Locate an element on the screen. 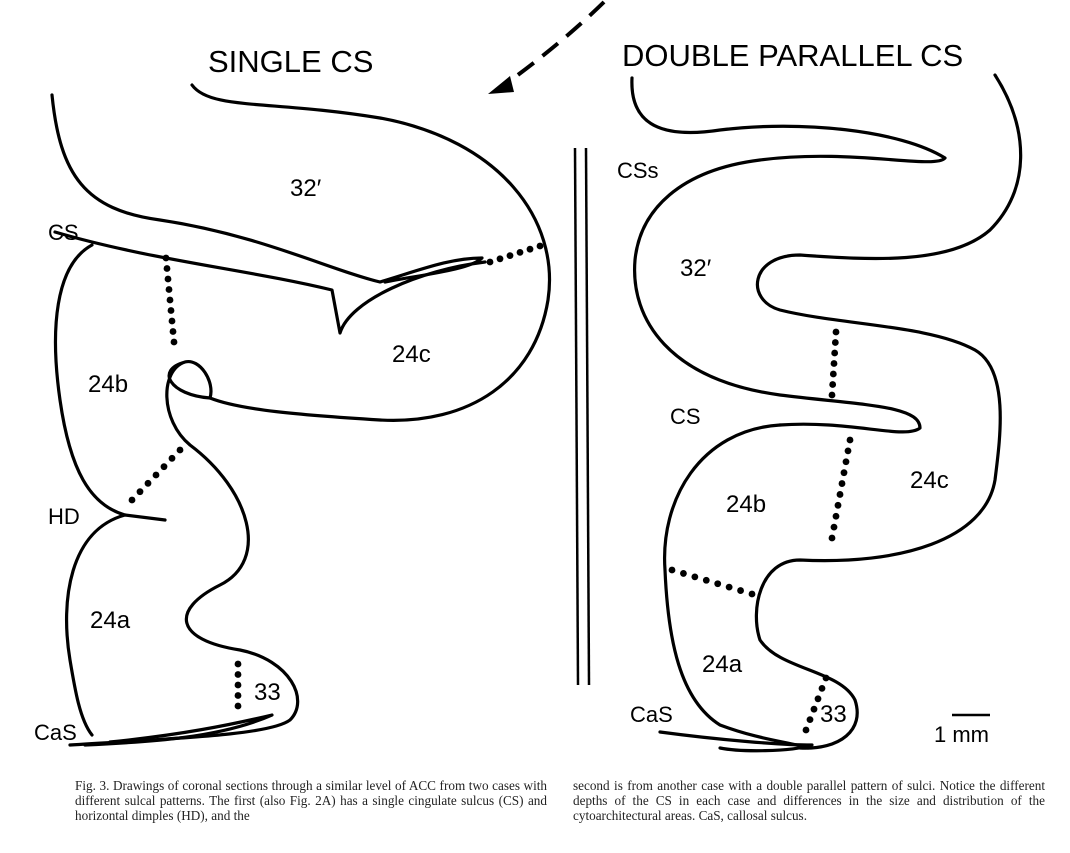 The height and width of the screenshot is (853, 1070). left-cas-line is located at coordinates (178, 730).